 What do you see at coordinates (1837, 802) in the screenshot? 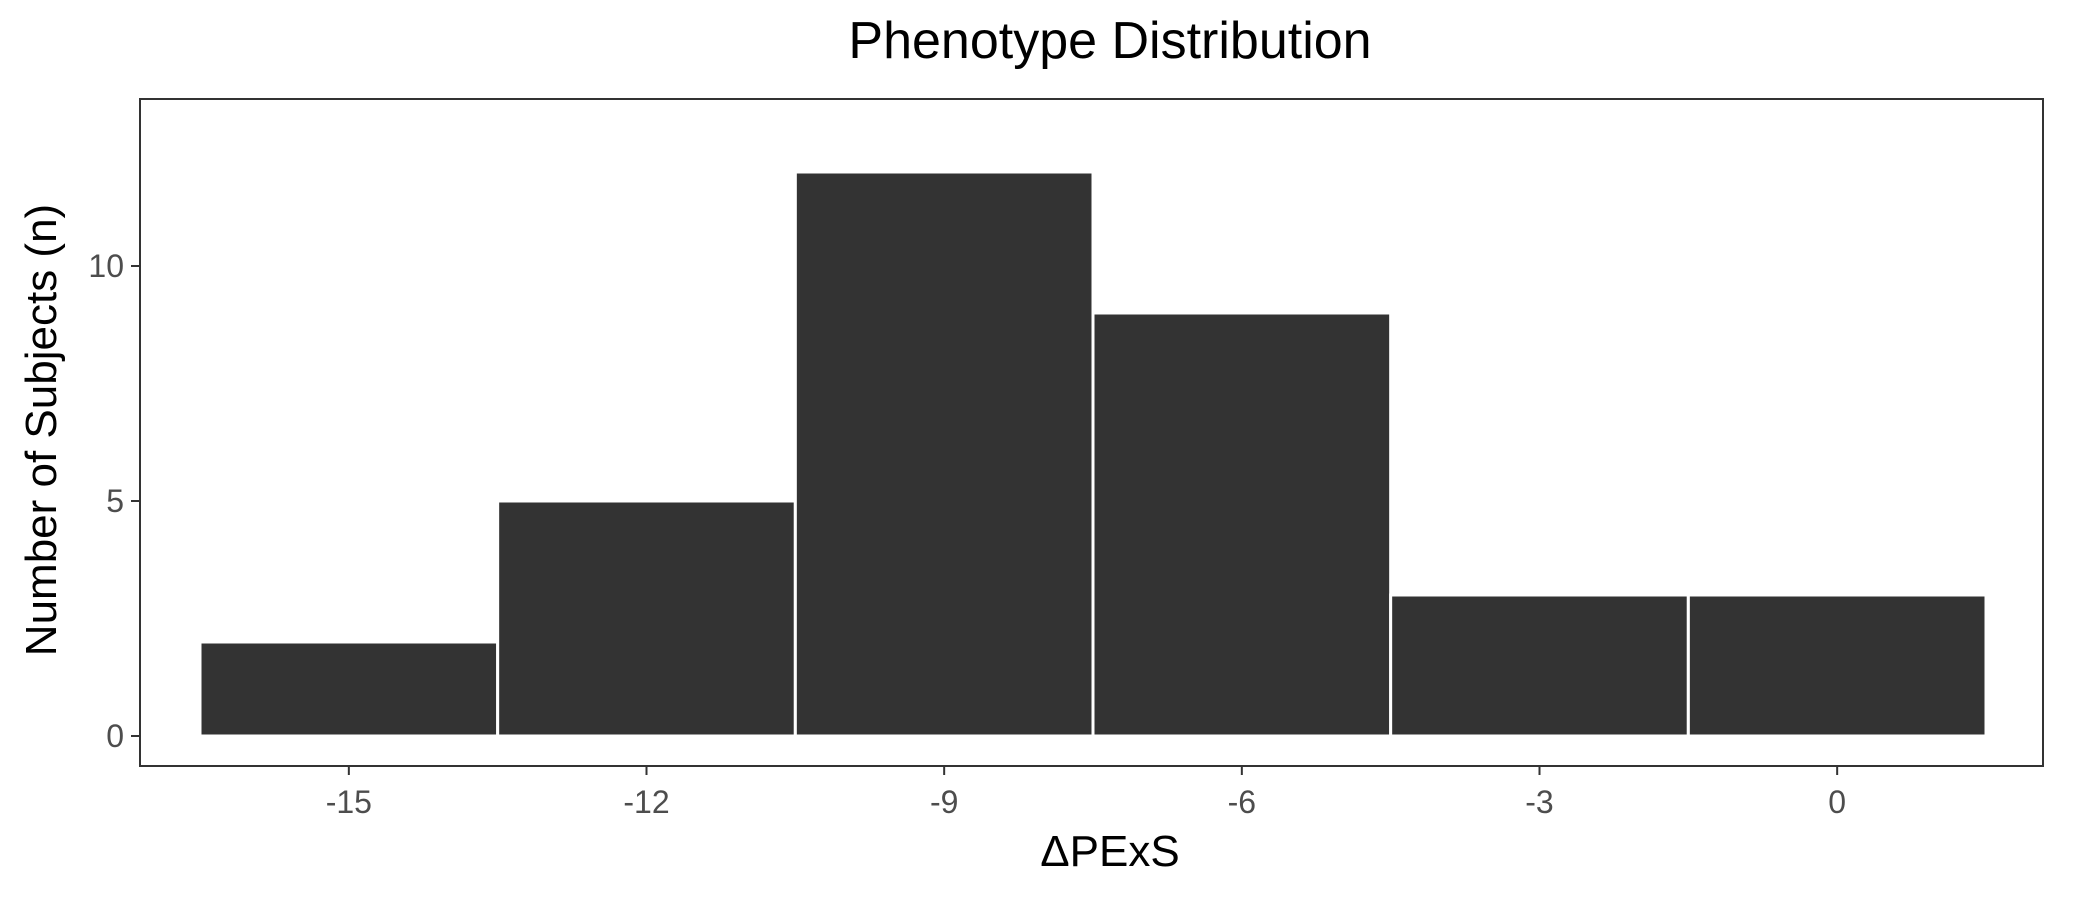
I see `x-tick-label: 0` at bounding box center [1837, 802].